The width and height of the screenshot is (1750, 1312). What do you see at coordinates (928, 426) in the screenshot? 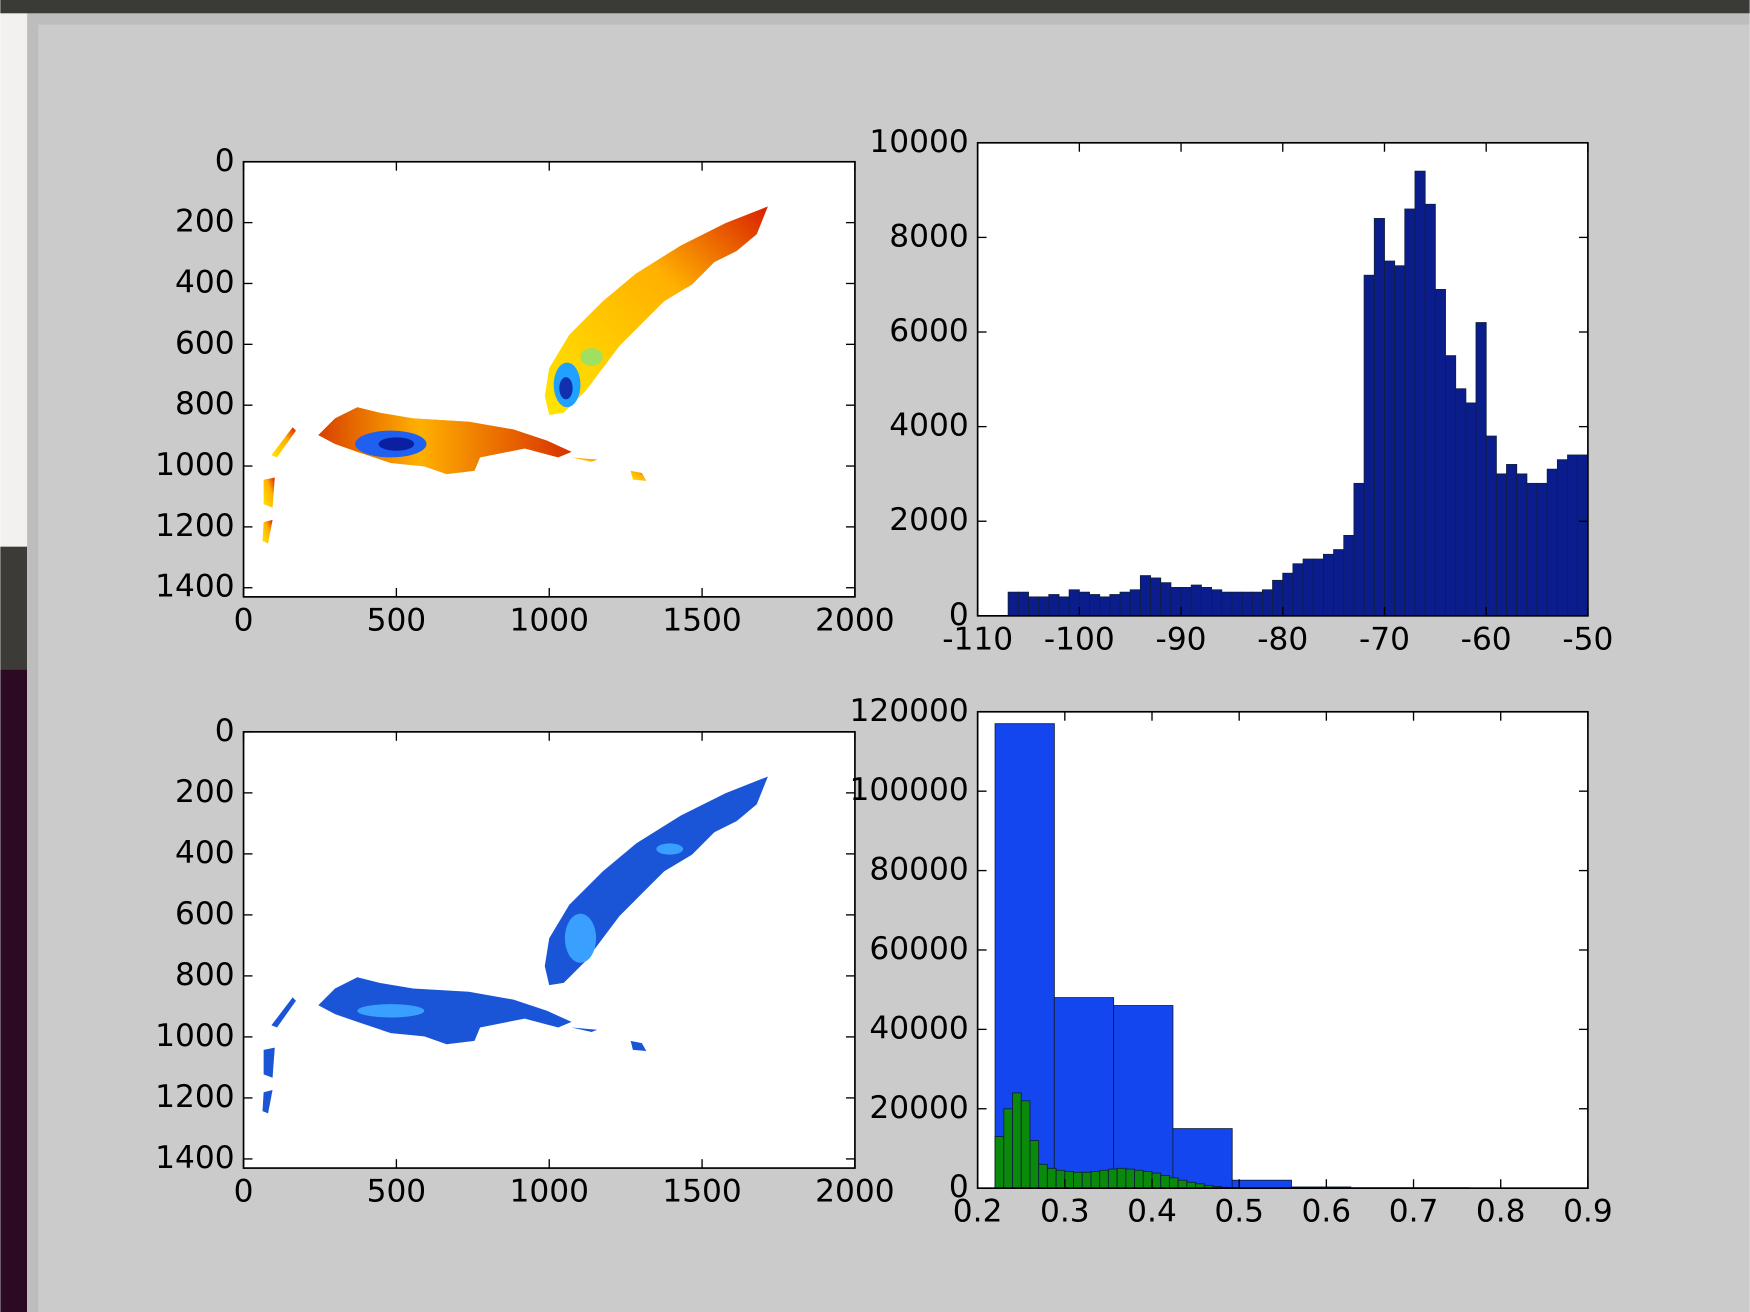
I see `y-tick-label: 4000` at bounding box center [928, 426].